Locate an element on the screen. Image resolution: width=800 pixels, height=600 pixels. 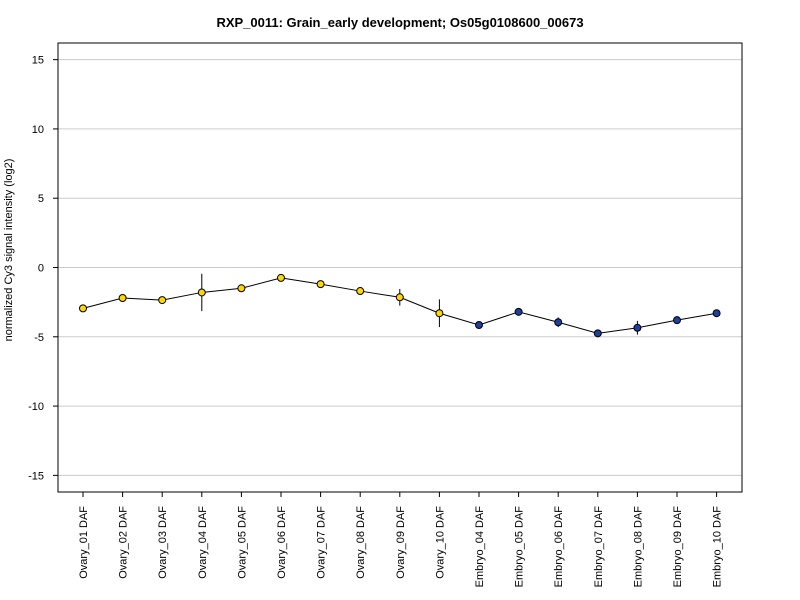
y-axis: -15 -10 -5 0 5 10 15 is located at coordinates (43, 268).